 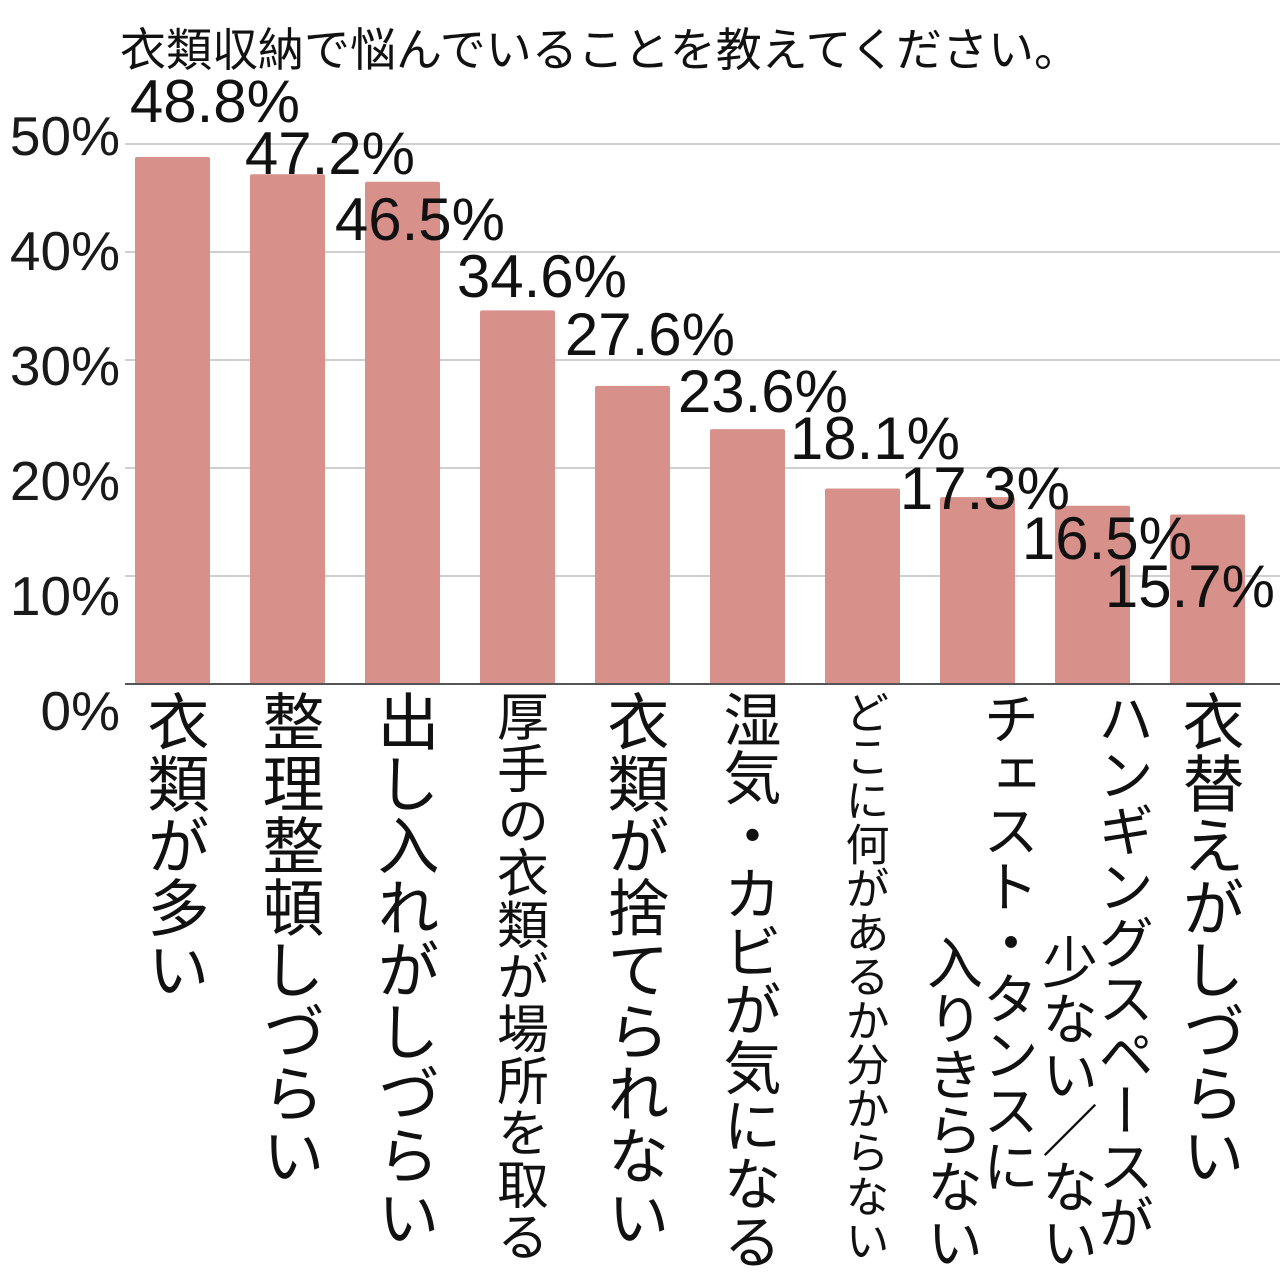 What do you see at coordinates (65, 481) in the screenshot?
I see `y-tick-label: 20%` at bounding box center [65, 481].